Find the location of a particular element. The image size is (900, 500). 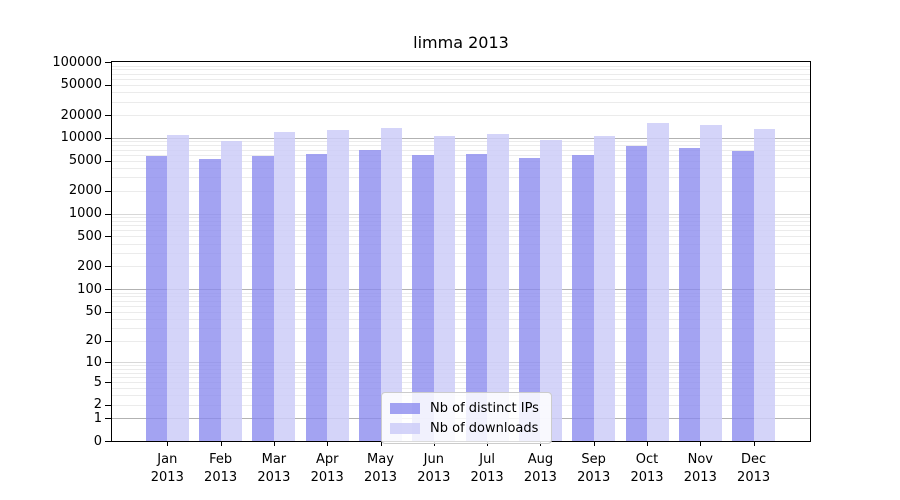

x-tick-label-jul: Jul 2013 is located at coordinates (487, 468).